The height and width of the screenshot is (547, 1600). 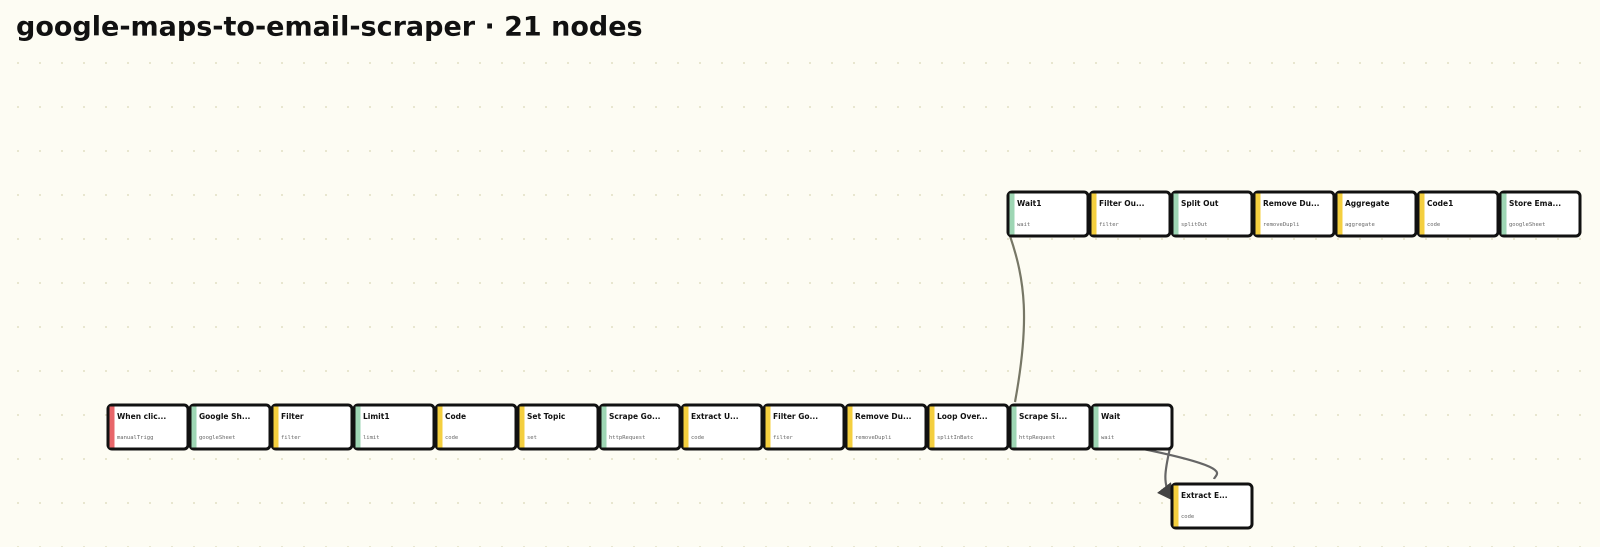 What do you see at coordinates (1440, 203) in the screenshot?
I see `node-label: Code1` at bounding box center [1440, 203].